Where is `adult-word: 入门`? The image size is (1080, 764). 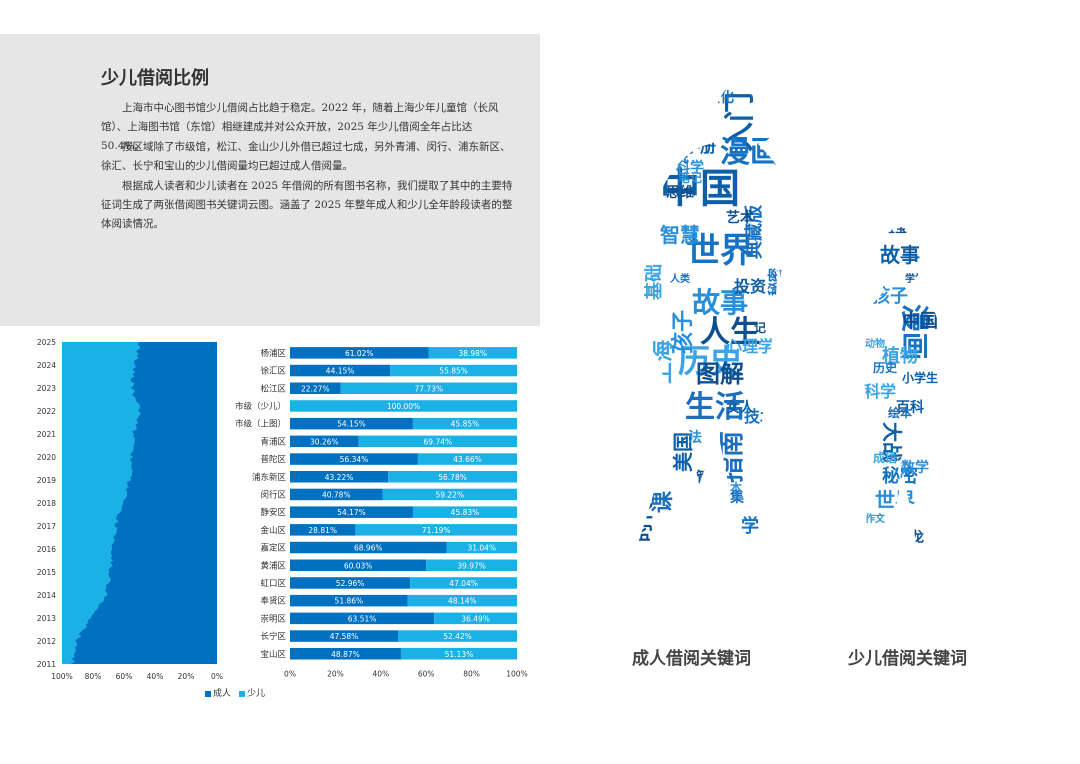
adult-word: 入门 is located at coordinates (740, 122).